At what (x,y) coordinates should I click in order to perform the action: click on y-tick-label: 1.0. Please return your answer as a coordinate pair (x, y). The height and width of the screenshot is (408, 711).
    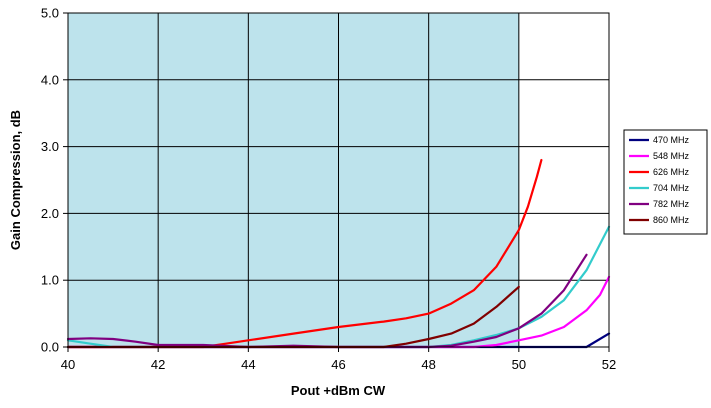
    Looking at the image, I should click on (50, 280).